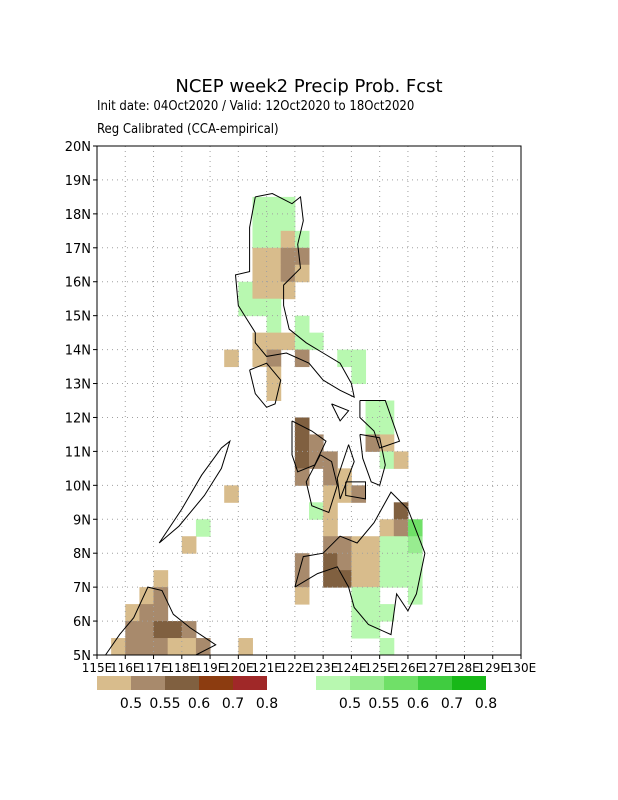 The width and height of the screenshot is (618, 800). Describe the element at coordinates (78, 486) in the screenshot. I see `lat-label: 10N` at that location.